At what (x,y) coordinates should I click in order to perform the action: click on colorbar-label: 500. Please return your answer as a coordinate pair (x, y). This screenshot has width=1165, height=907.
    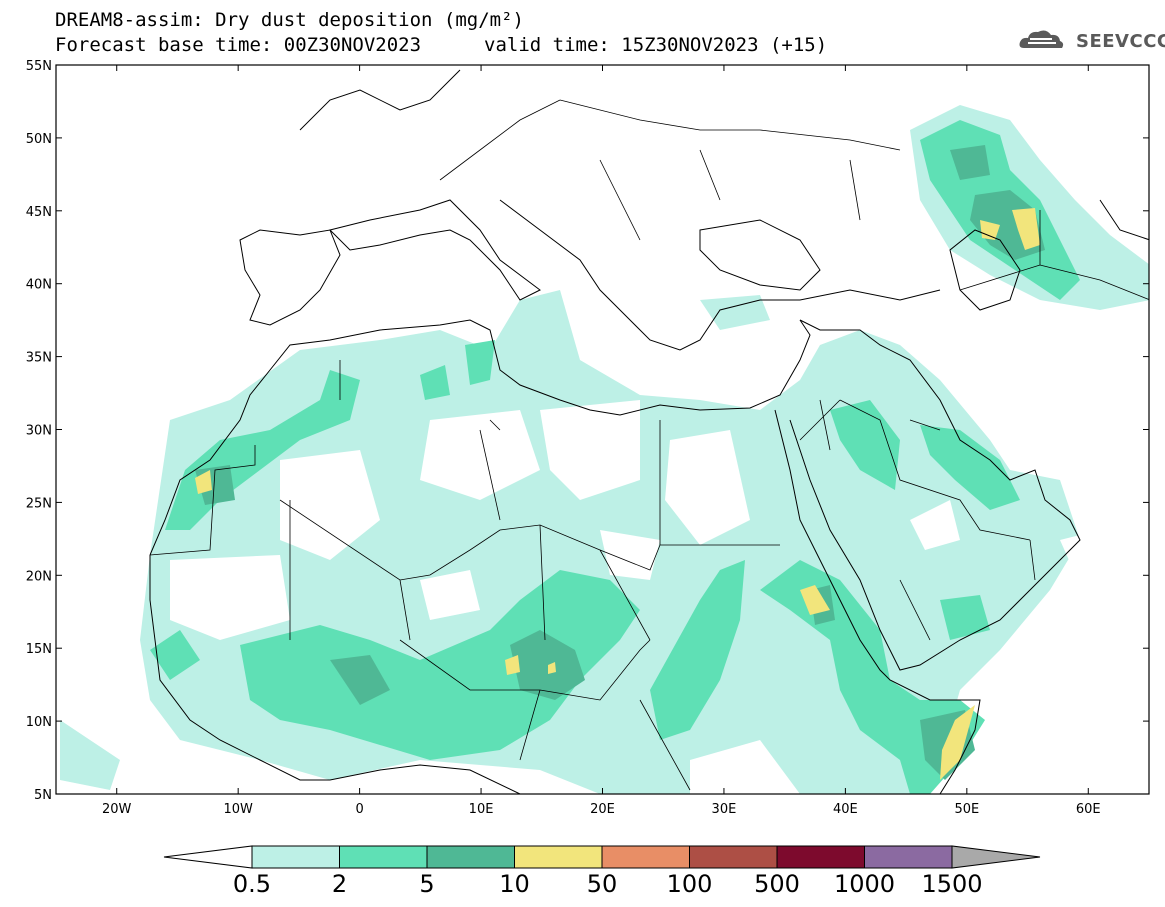
    Looking at the image, I should click on (777, 884).